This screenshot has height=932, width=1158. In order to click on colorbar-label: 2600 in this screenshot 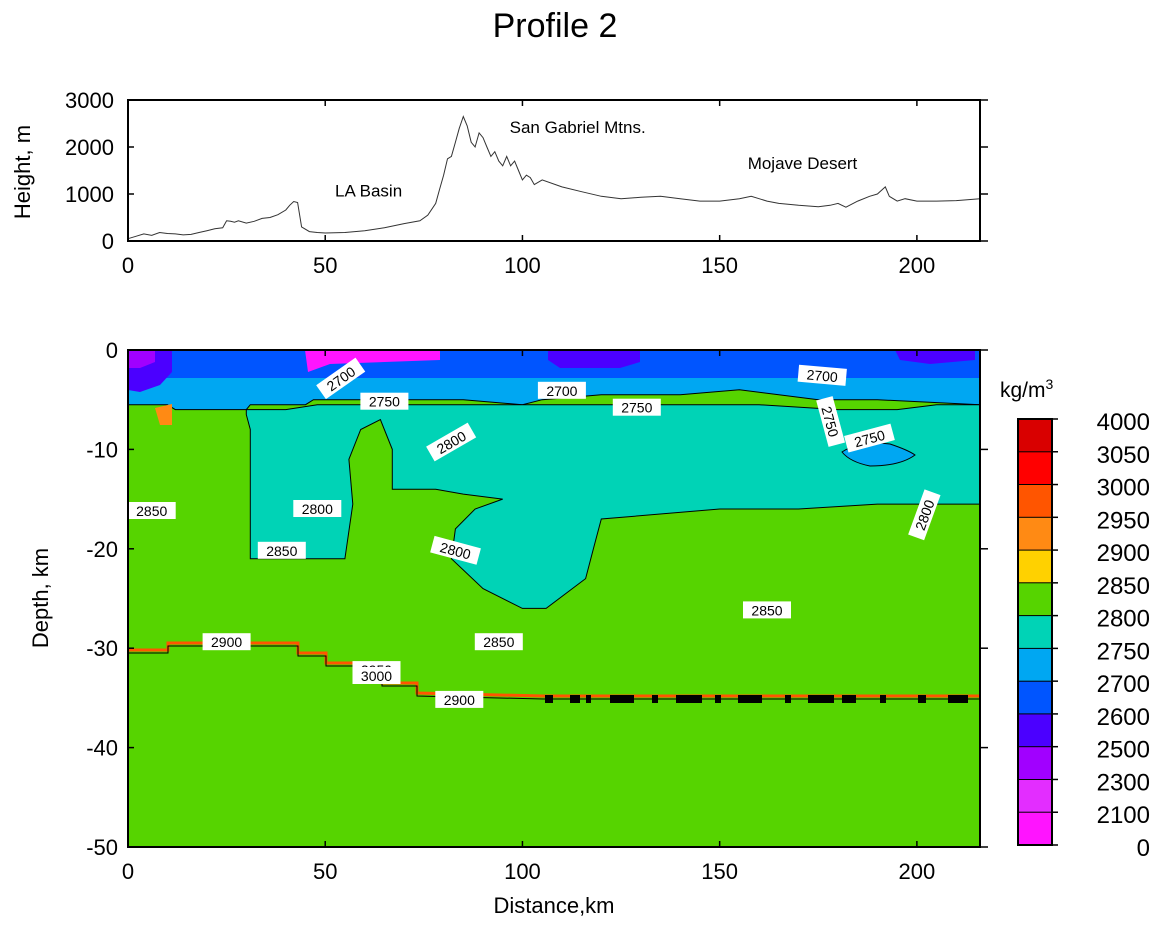, I will do `click(1123, 717)`.